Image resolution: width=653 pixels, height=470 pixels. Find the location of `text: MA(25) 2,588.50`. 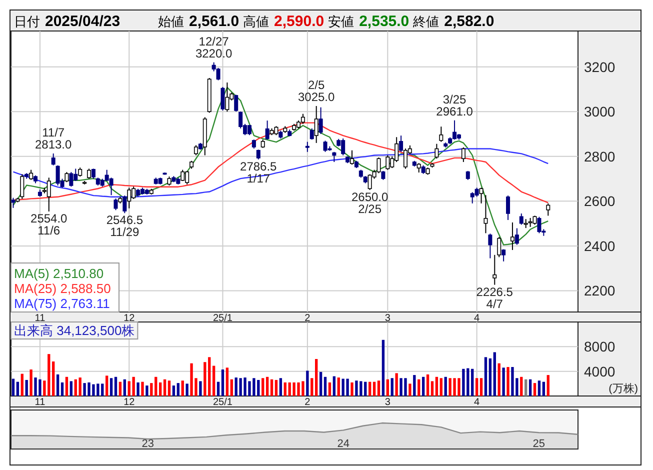

text: MA(25) 2,588.50 is located at coordinates (62, 288).